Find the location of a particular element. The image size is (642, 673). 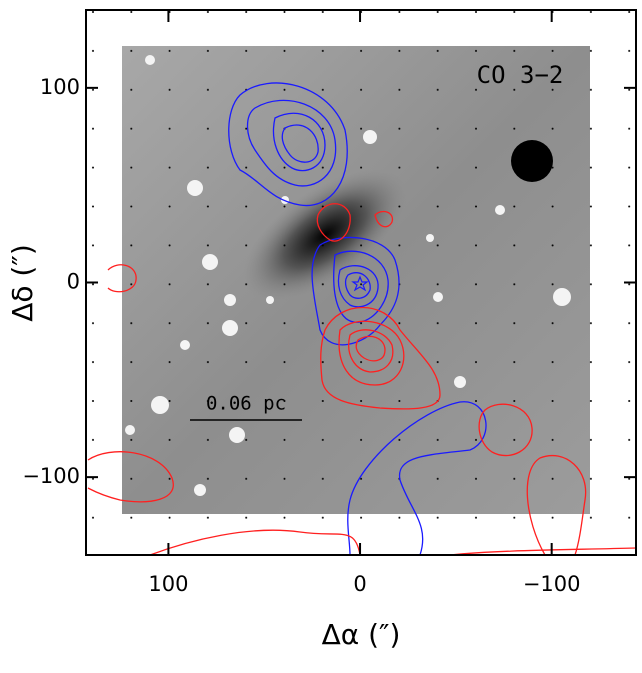

line-label: CO 3−2 is located at coordinates (520, 75).